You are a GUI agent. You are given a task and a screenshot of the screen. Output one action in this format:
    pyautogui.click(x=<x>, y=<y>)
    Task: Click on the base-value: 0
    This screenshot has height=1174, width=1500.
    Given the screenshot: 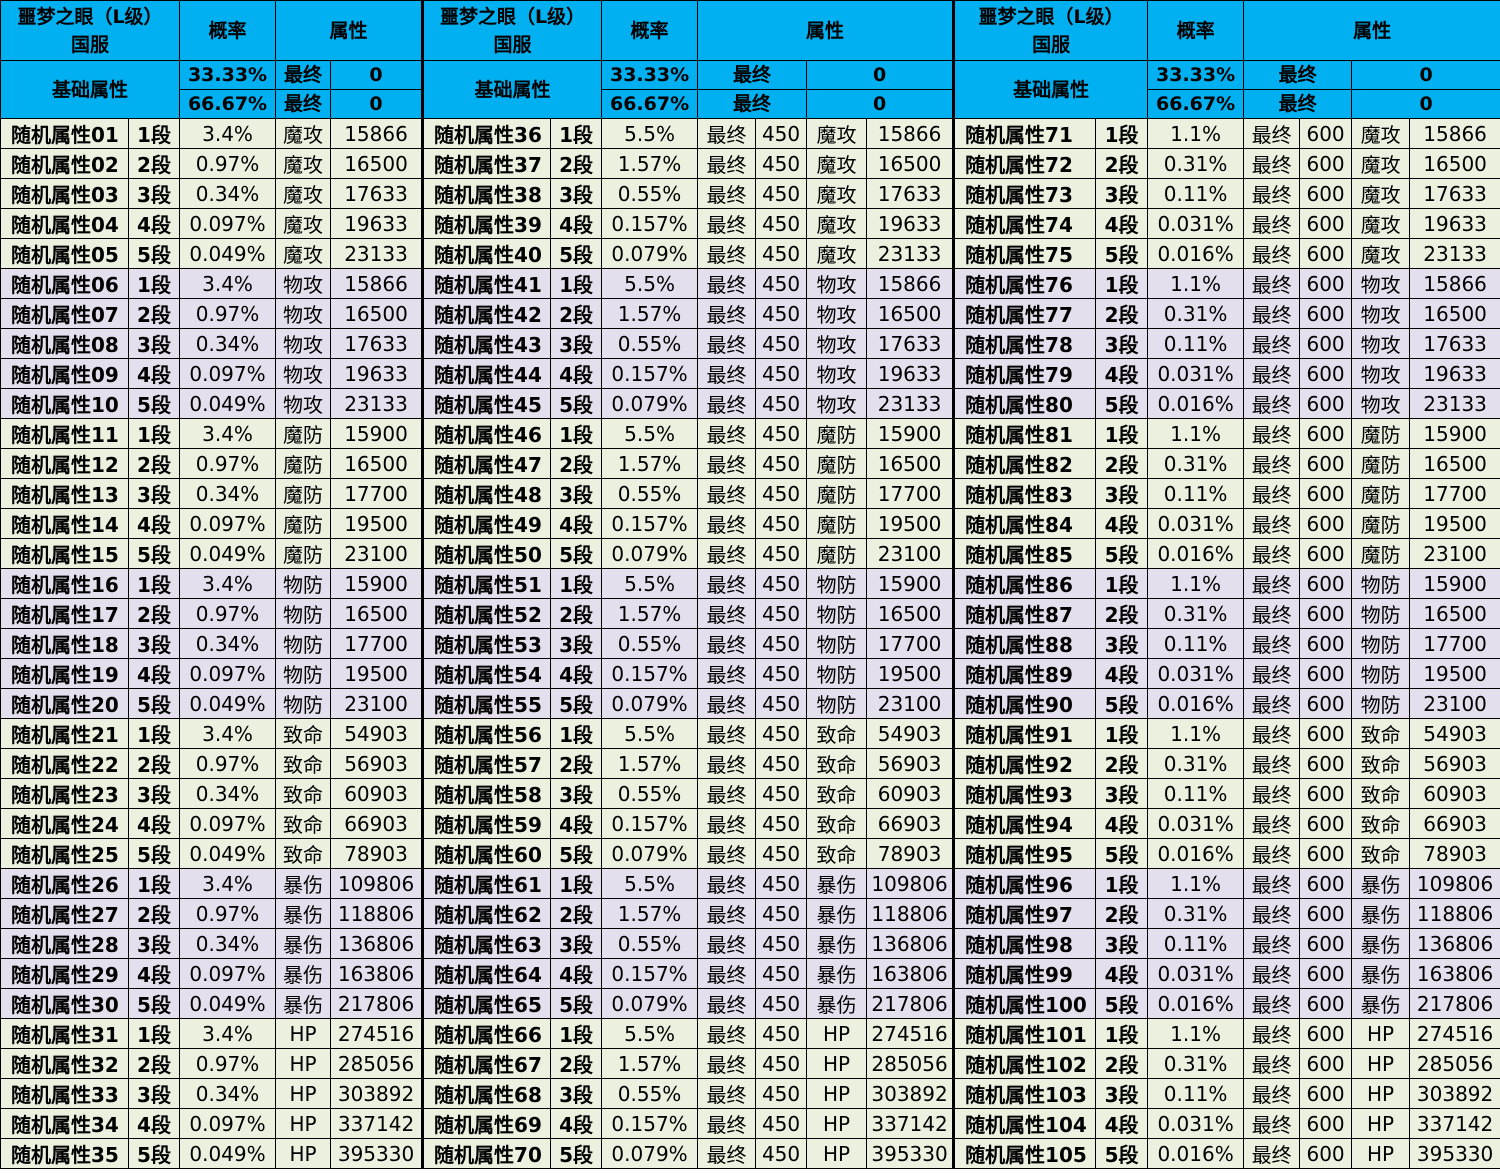 What is the action you would take?
    pyautogui.click(x=1425, y=104)
    